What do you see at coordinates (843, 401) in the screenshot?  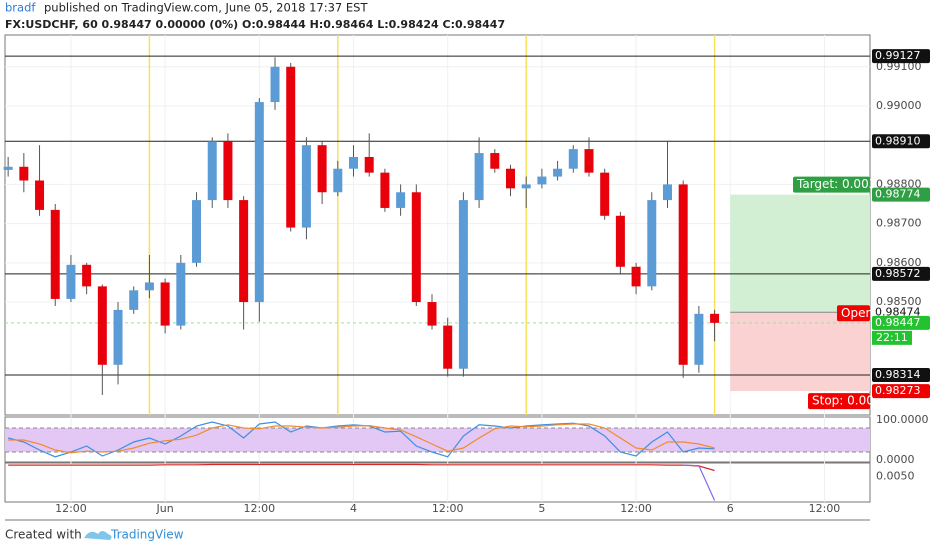 I see `position-tag: Stop: 0.00` at bounding box center [843, 401].